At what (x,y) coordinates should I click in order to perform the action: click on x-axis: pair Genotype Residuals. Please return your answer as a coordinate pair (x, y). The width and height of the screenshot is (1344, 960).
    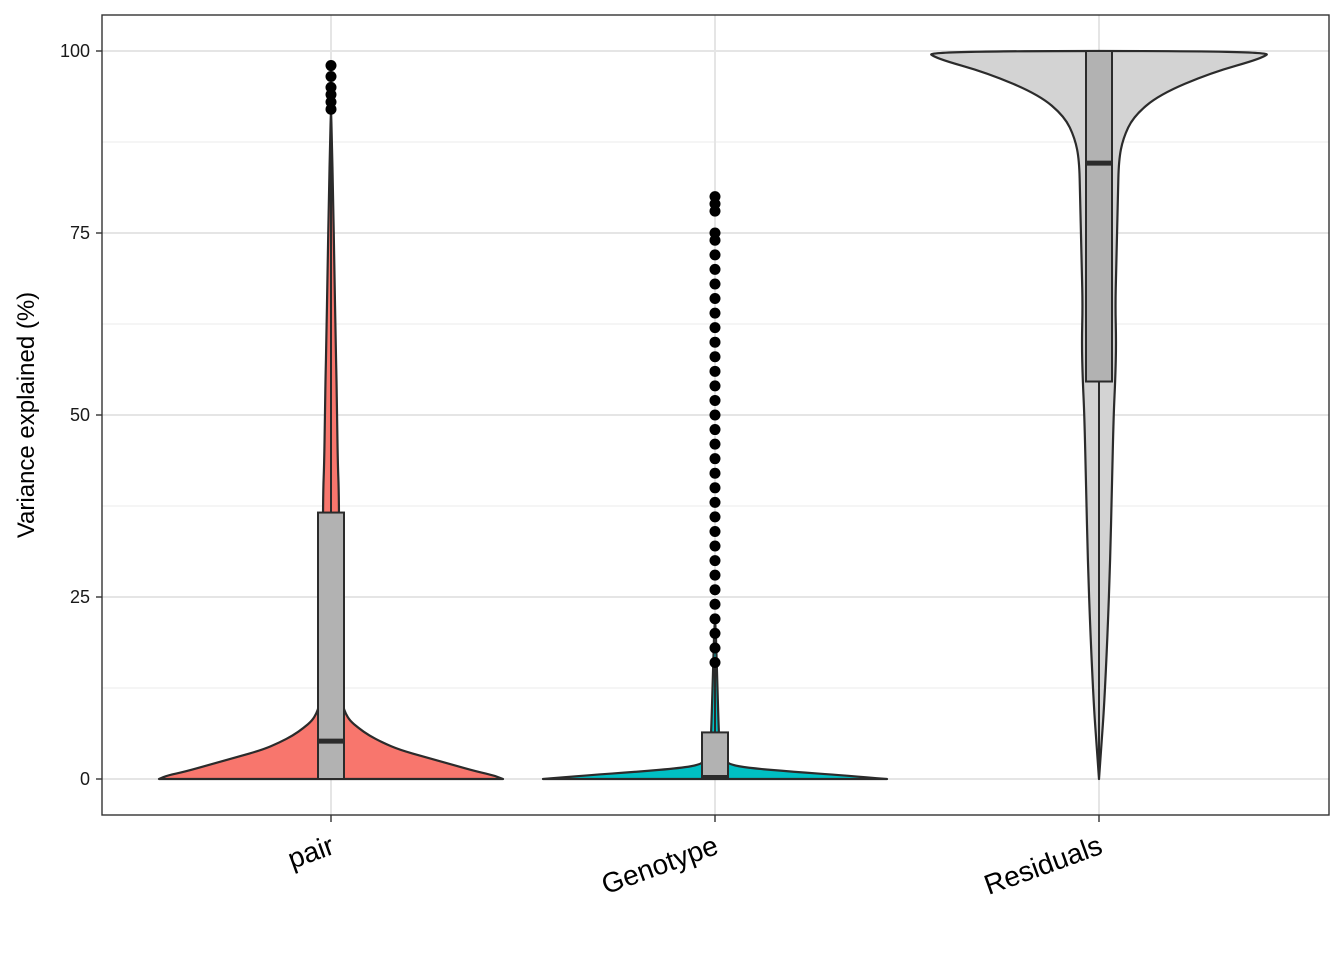
    Looking at the image, I should click on (695, 858).